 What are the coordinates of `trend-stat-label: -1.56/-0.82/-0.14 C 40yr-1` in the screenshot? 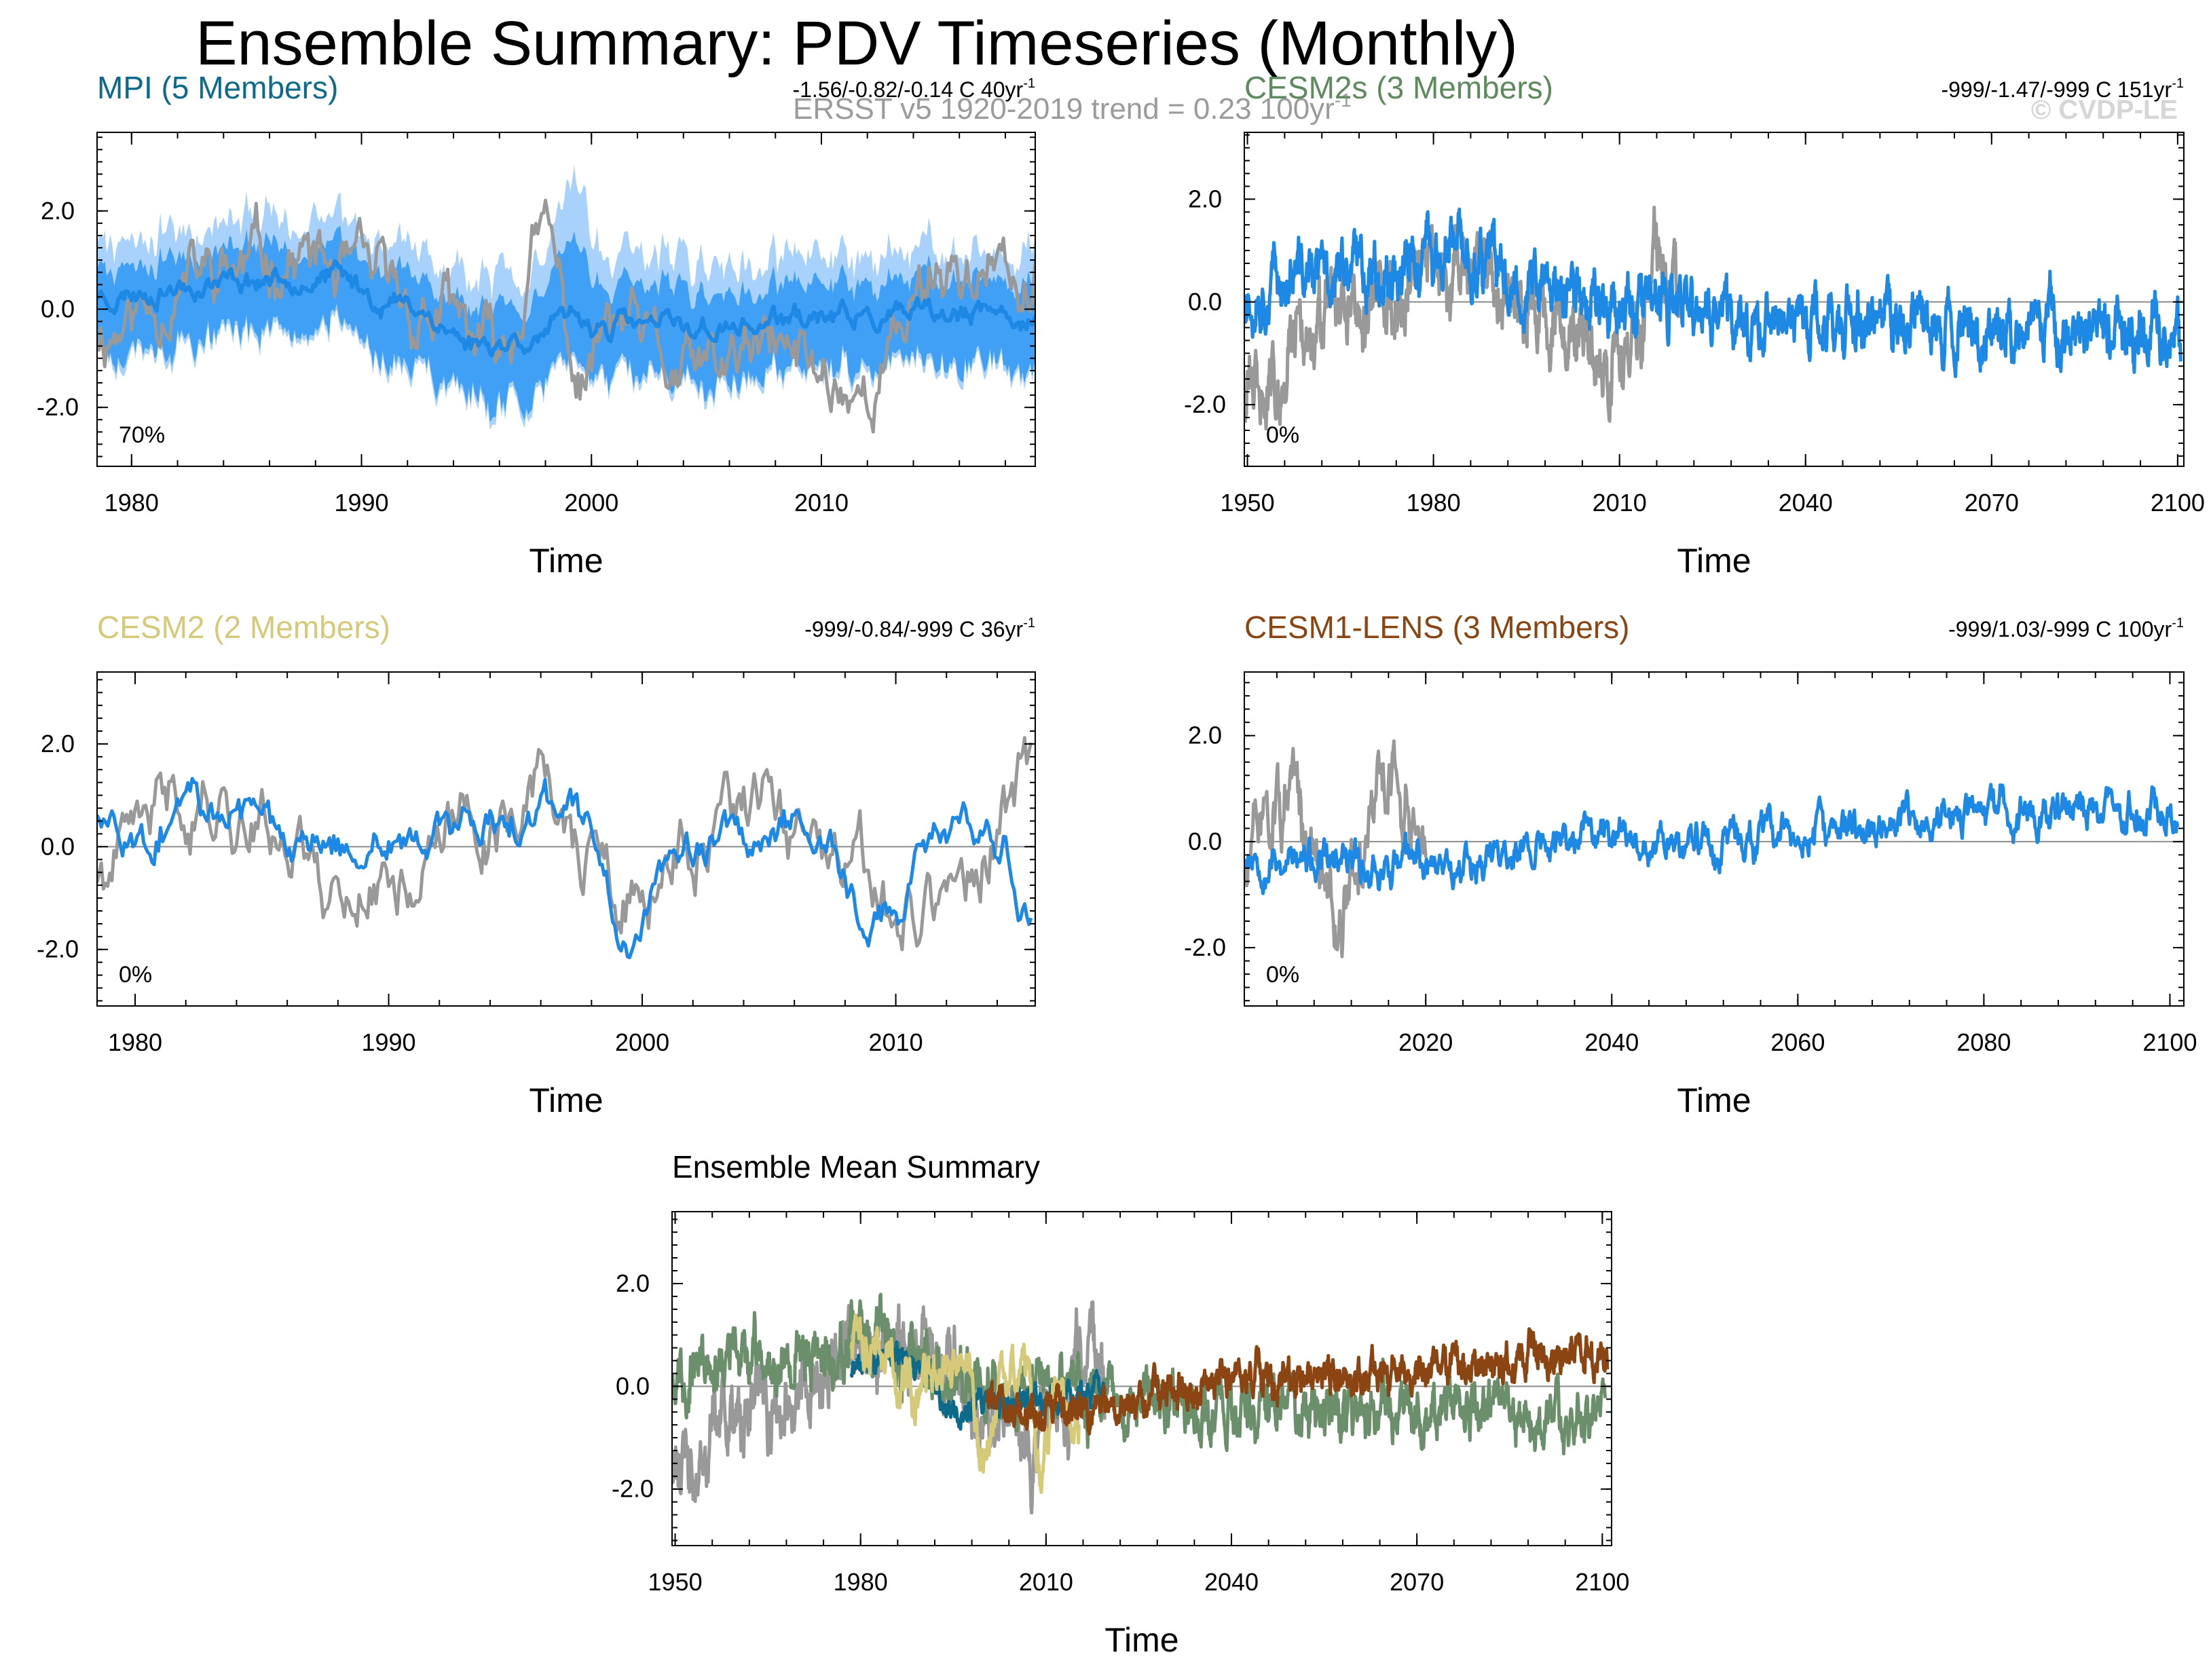 It's located at (914, 89).